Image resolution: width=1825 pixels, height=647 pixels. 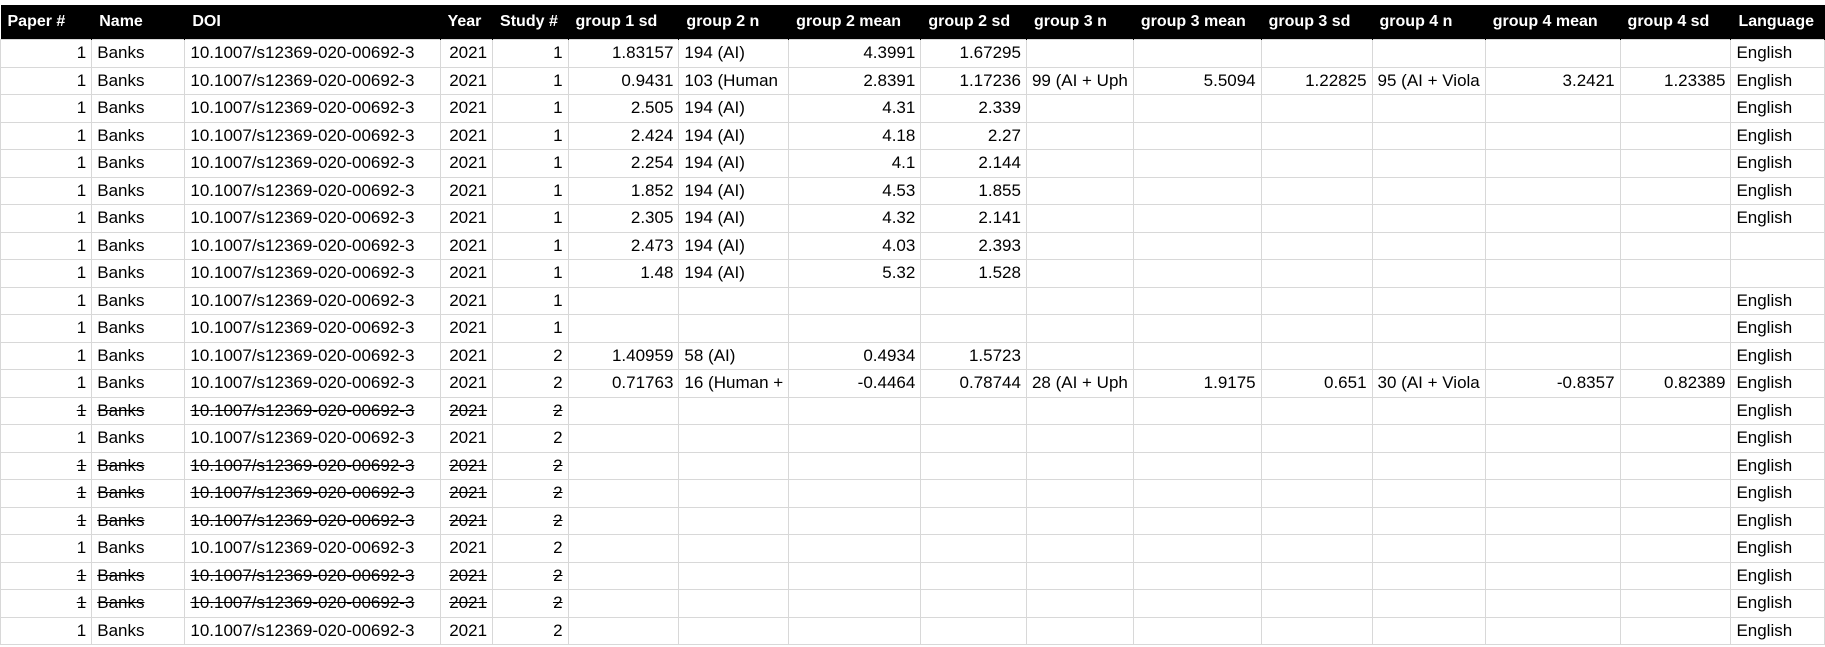 What do you see at coordinates (624, 22) in the screenshot?
I see `column-header-g1sd: group 1 sd` at bounding box center [624, 22].